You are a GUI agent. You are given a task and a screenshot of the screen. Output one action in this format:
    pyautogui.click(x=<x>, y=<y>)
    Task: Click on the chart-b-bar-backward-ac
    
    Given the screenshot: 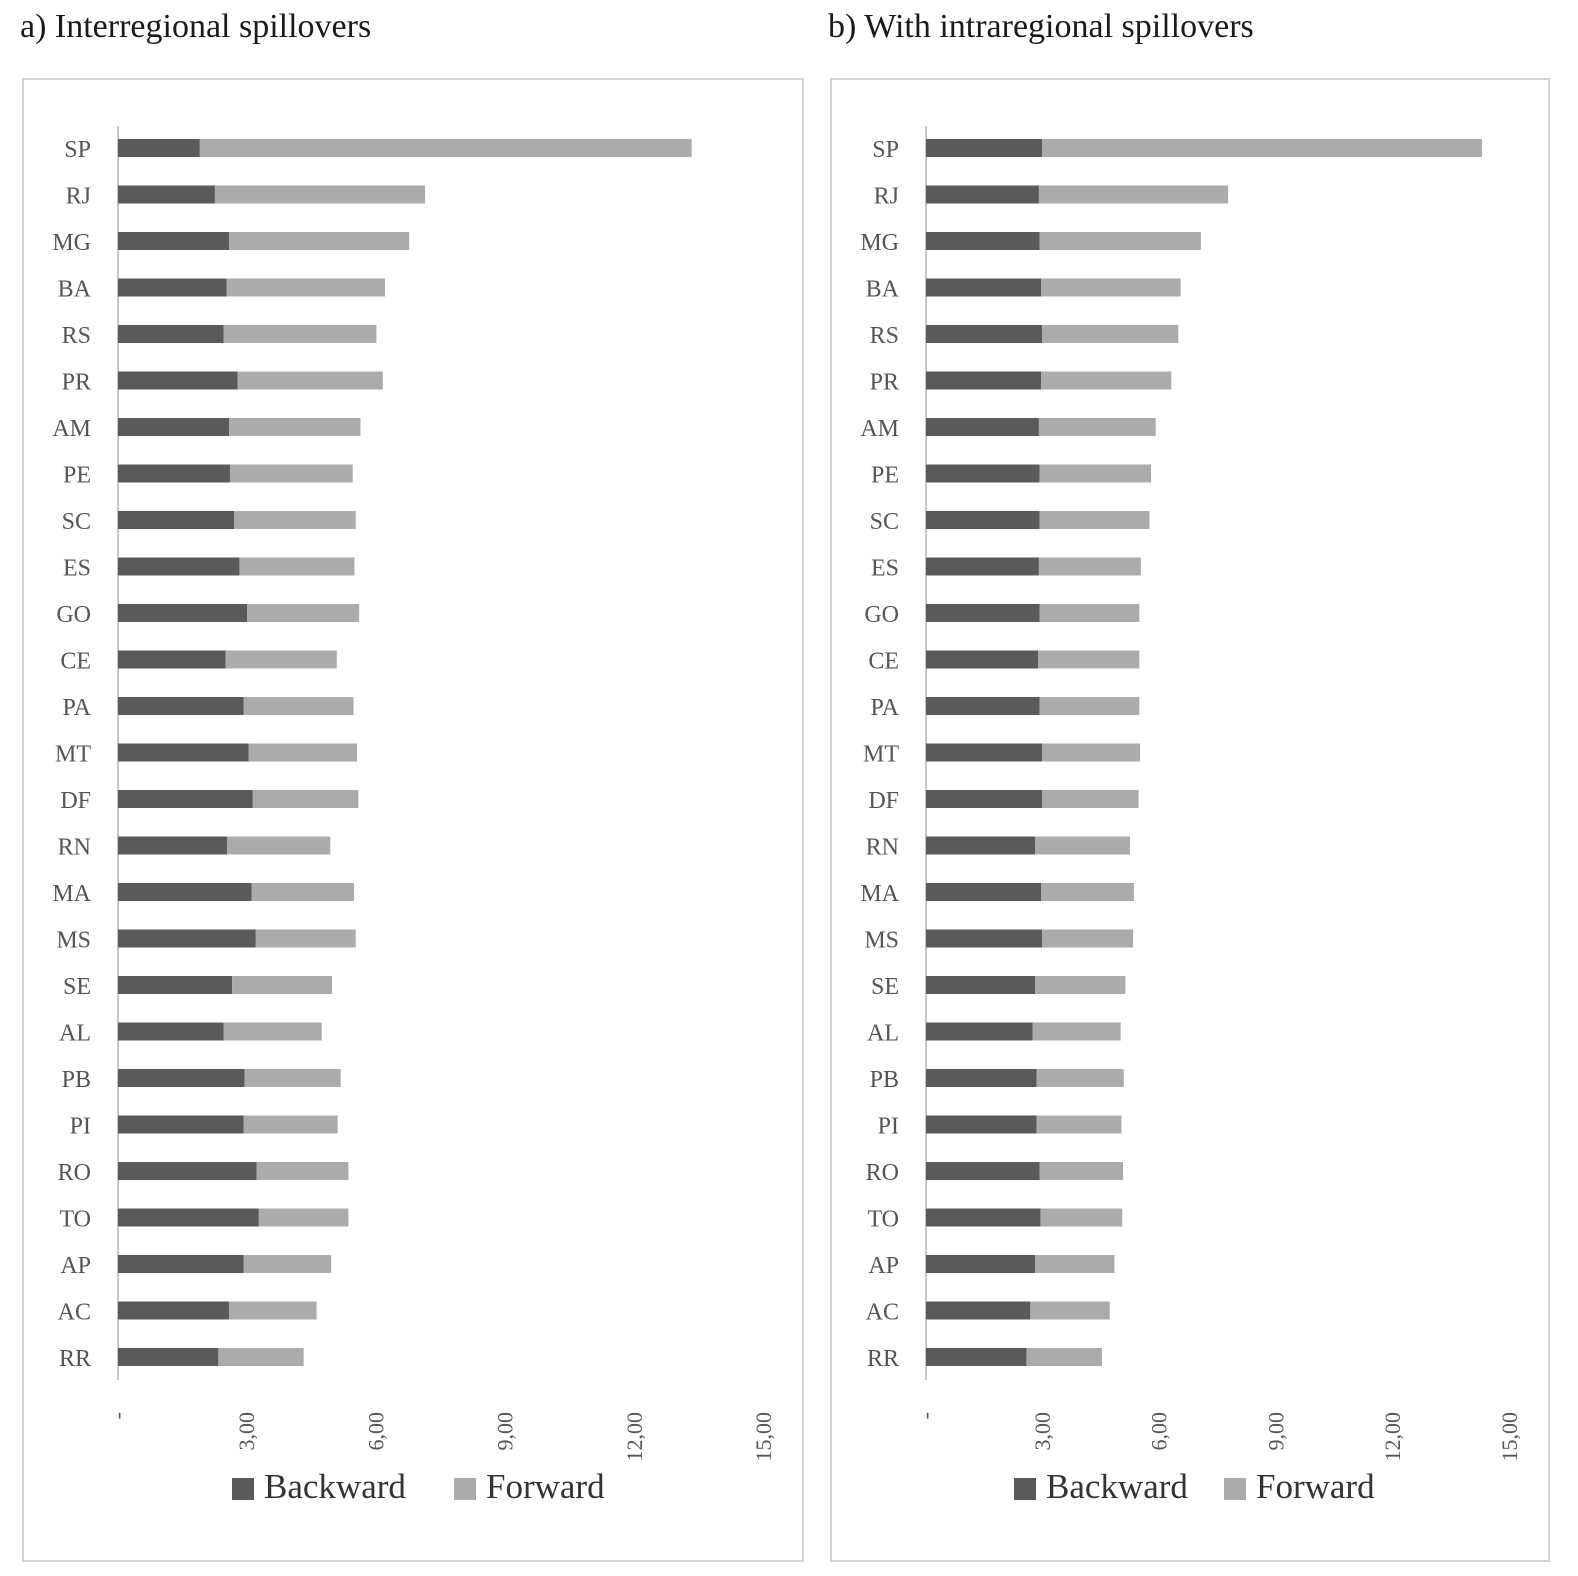 What is the action you would take?
    pyautogui.click(x=978, y=1310)
    